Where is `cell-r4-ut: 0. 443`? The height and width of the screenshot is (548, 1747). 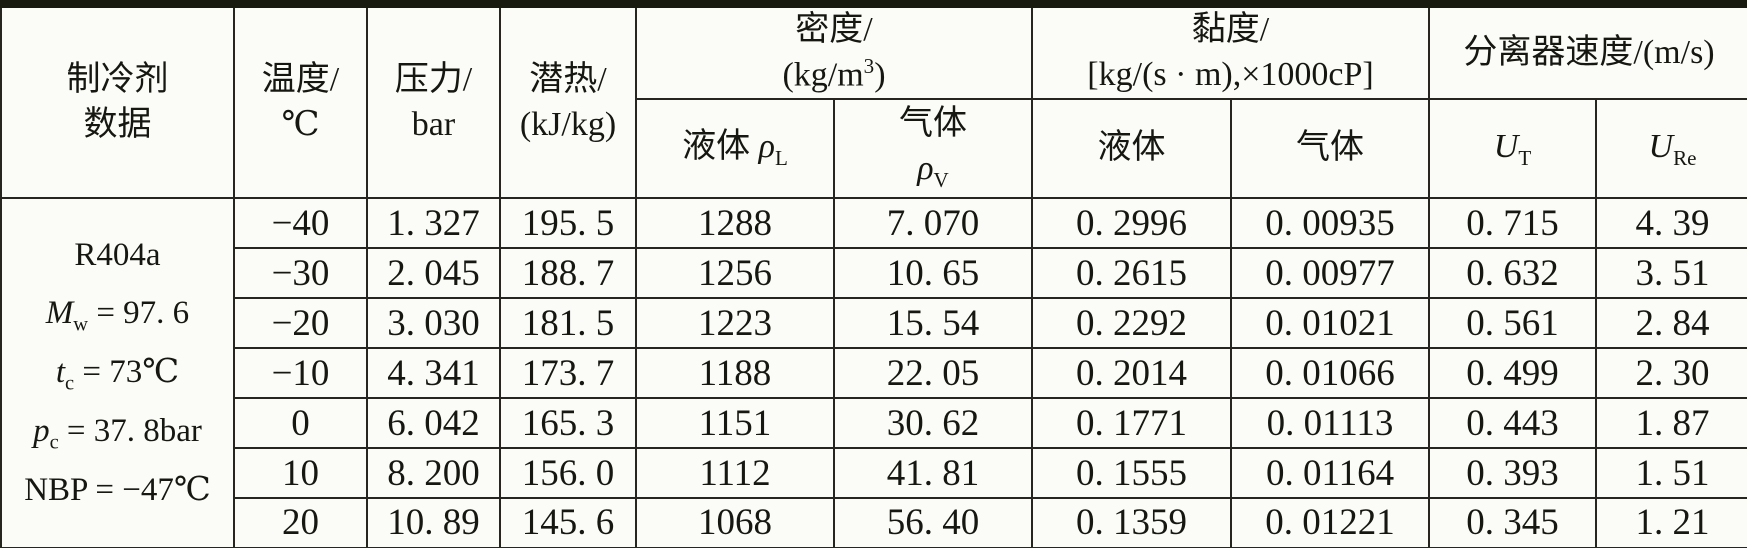
cell-r4-ut: 0. 443 is located at coordinates (1513, 423).